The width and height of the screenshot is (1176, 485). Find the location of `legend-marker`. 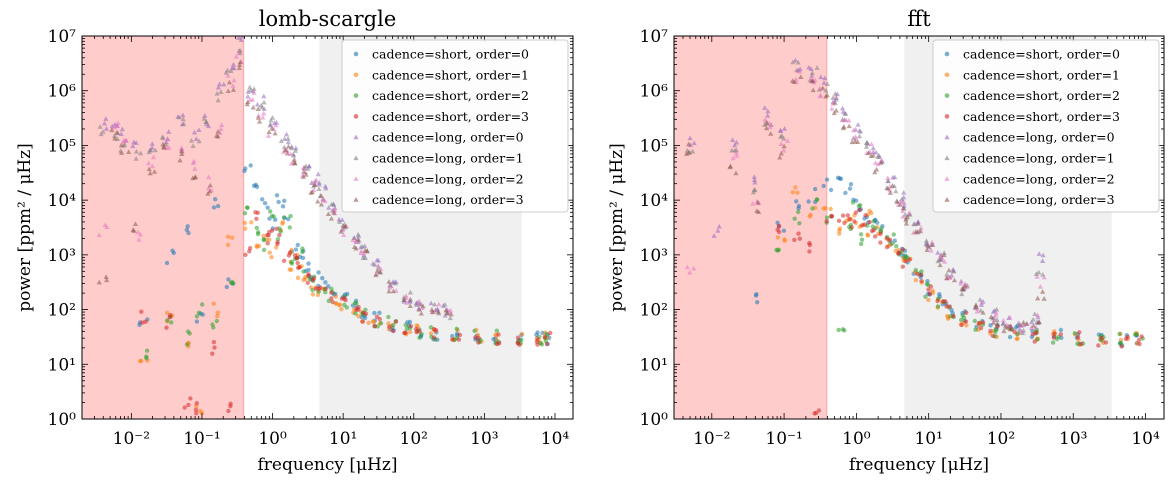

legend-marker is located at coordinates (356, 158).